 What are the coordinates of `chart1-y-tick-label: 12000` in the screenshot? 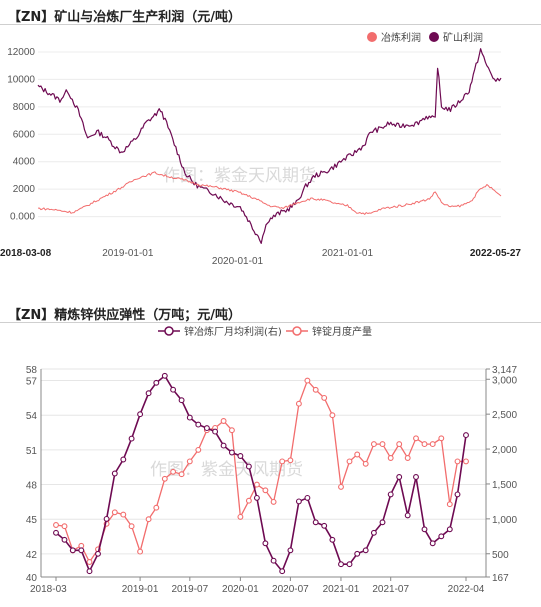 It's located at (21, 52).